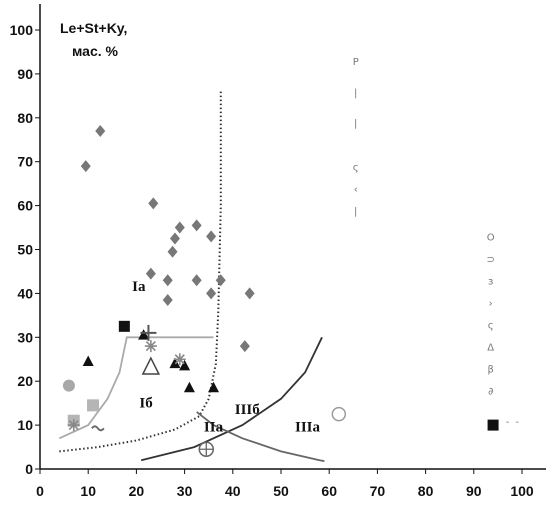 Image resolution: width=552 pixels, height=506 pixels. What do you see at coordinates (93, 405) in the screenshot?
I see `gray-square-point` at bounding box center [93, 405].